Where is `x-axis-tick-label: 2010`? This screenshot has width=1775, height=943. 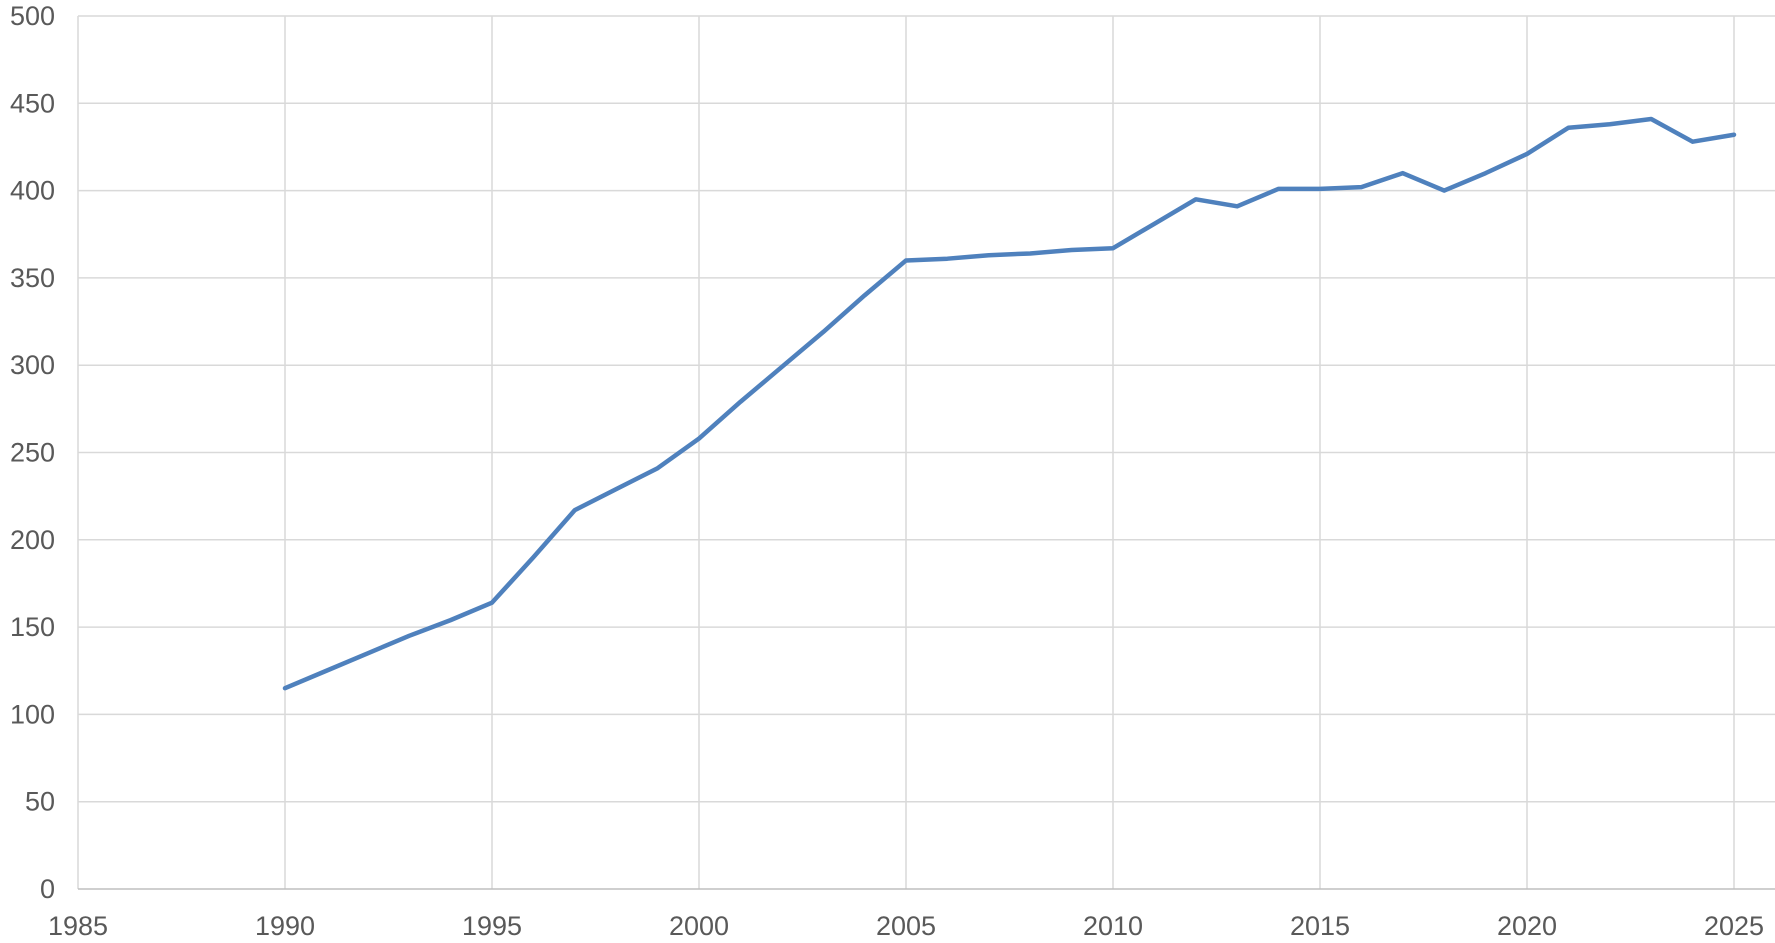
x-axis-tick-label: 2010 is located at coordinates (1113, 926).